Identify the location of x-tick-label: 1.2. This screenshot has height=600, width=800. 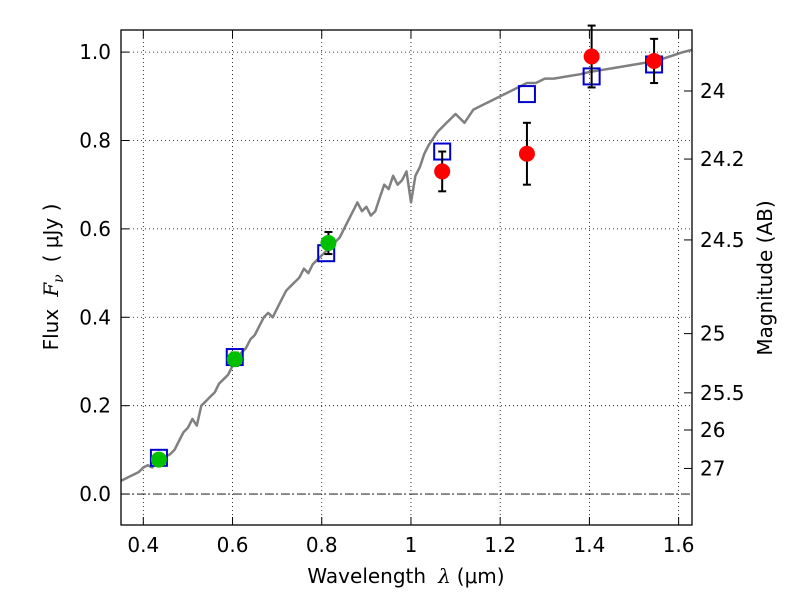
(500, 545).